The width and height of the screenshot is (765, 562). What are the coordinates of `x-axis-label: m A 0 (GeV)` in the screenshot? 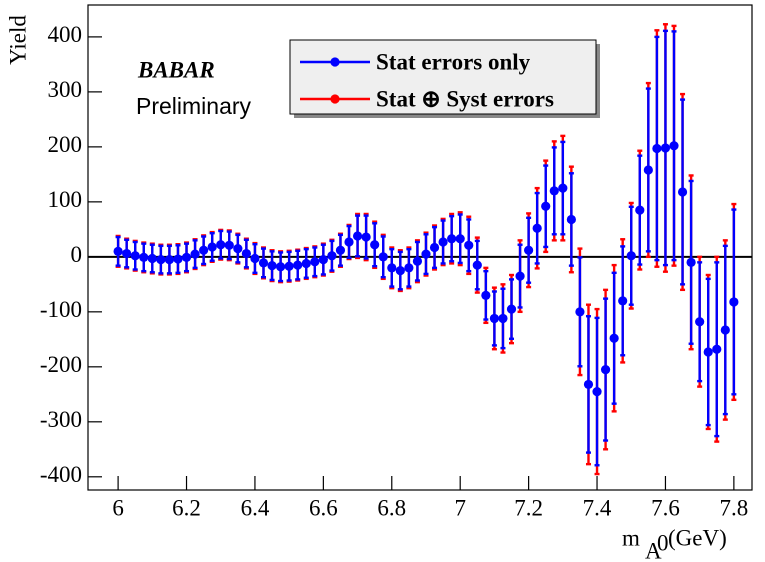 It's located at (674, 543).